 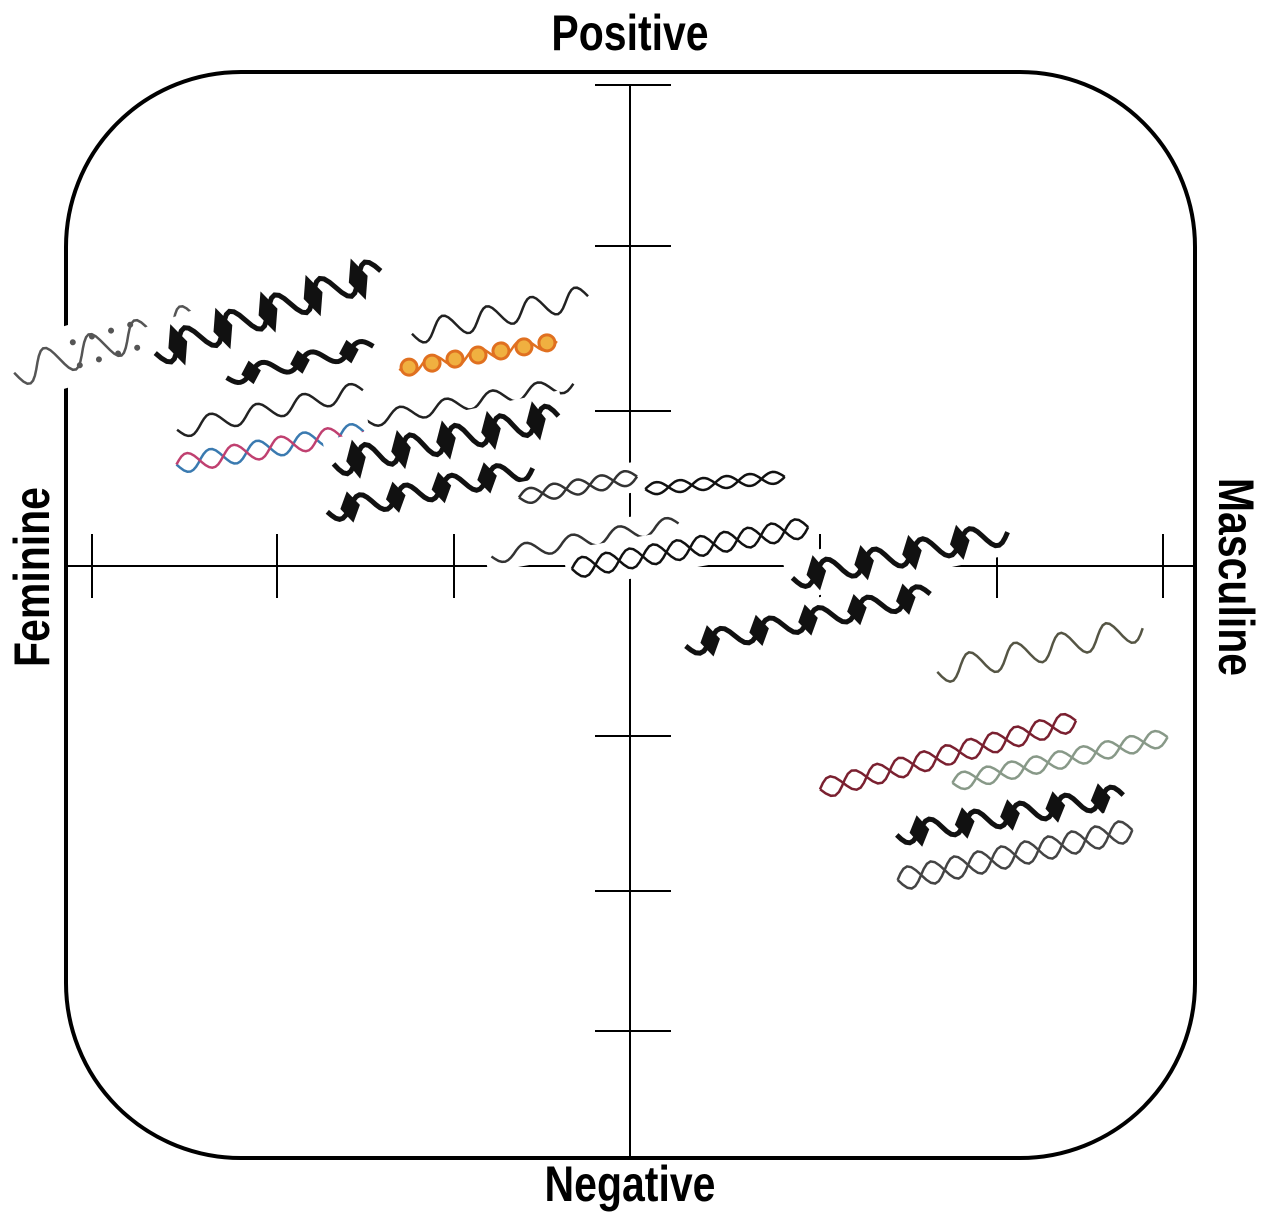 What do you see at coordinates (630, 1184) in the screenshot?
I see `bottom-label: Negative` at bounding box center [630, 1184].